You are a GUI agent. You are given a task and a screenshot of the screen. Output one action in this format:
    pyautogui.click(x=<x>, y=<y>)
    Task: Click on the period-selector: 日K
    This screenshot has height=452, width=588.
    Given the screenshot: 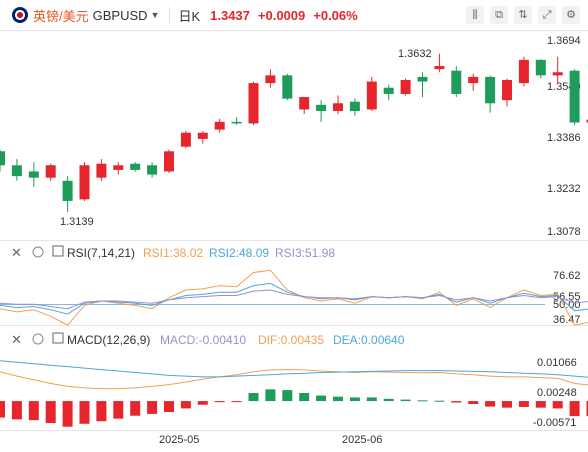 What is the action you would take?
    pyautogui.click(x=189, y=16)
    